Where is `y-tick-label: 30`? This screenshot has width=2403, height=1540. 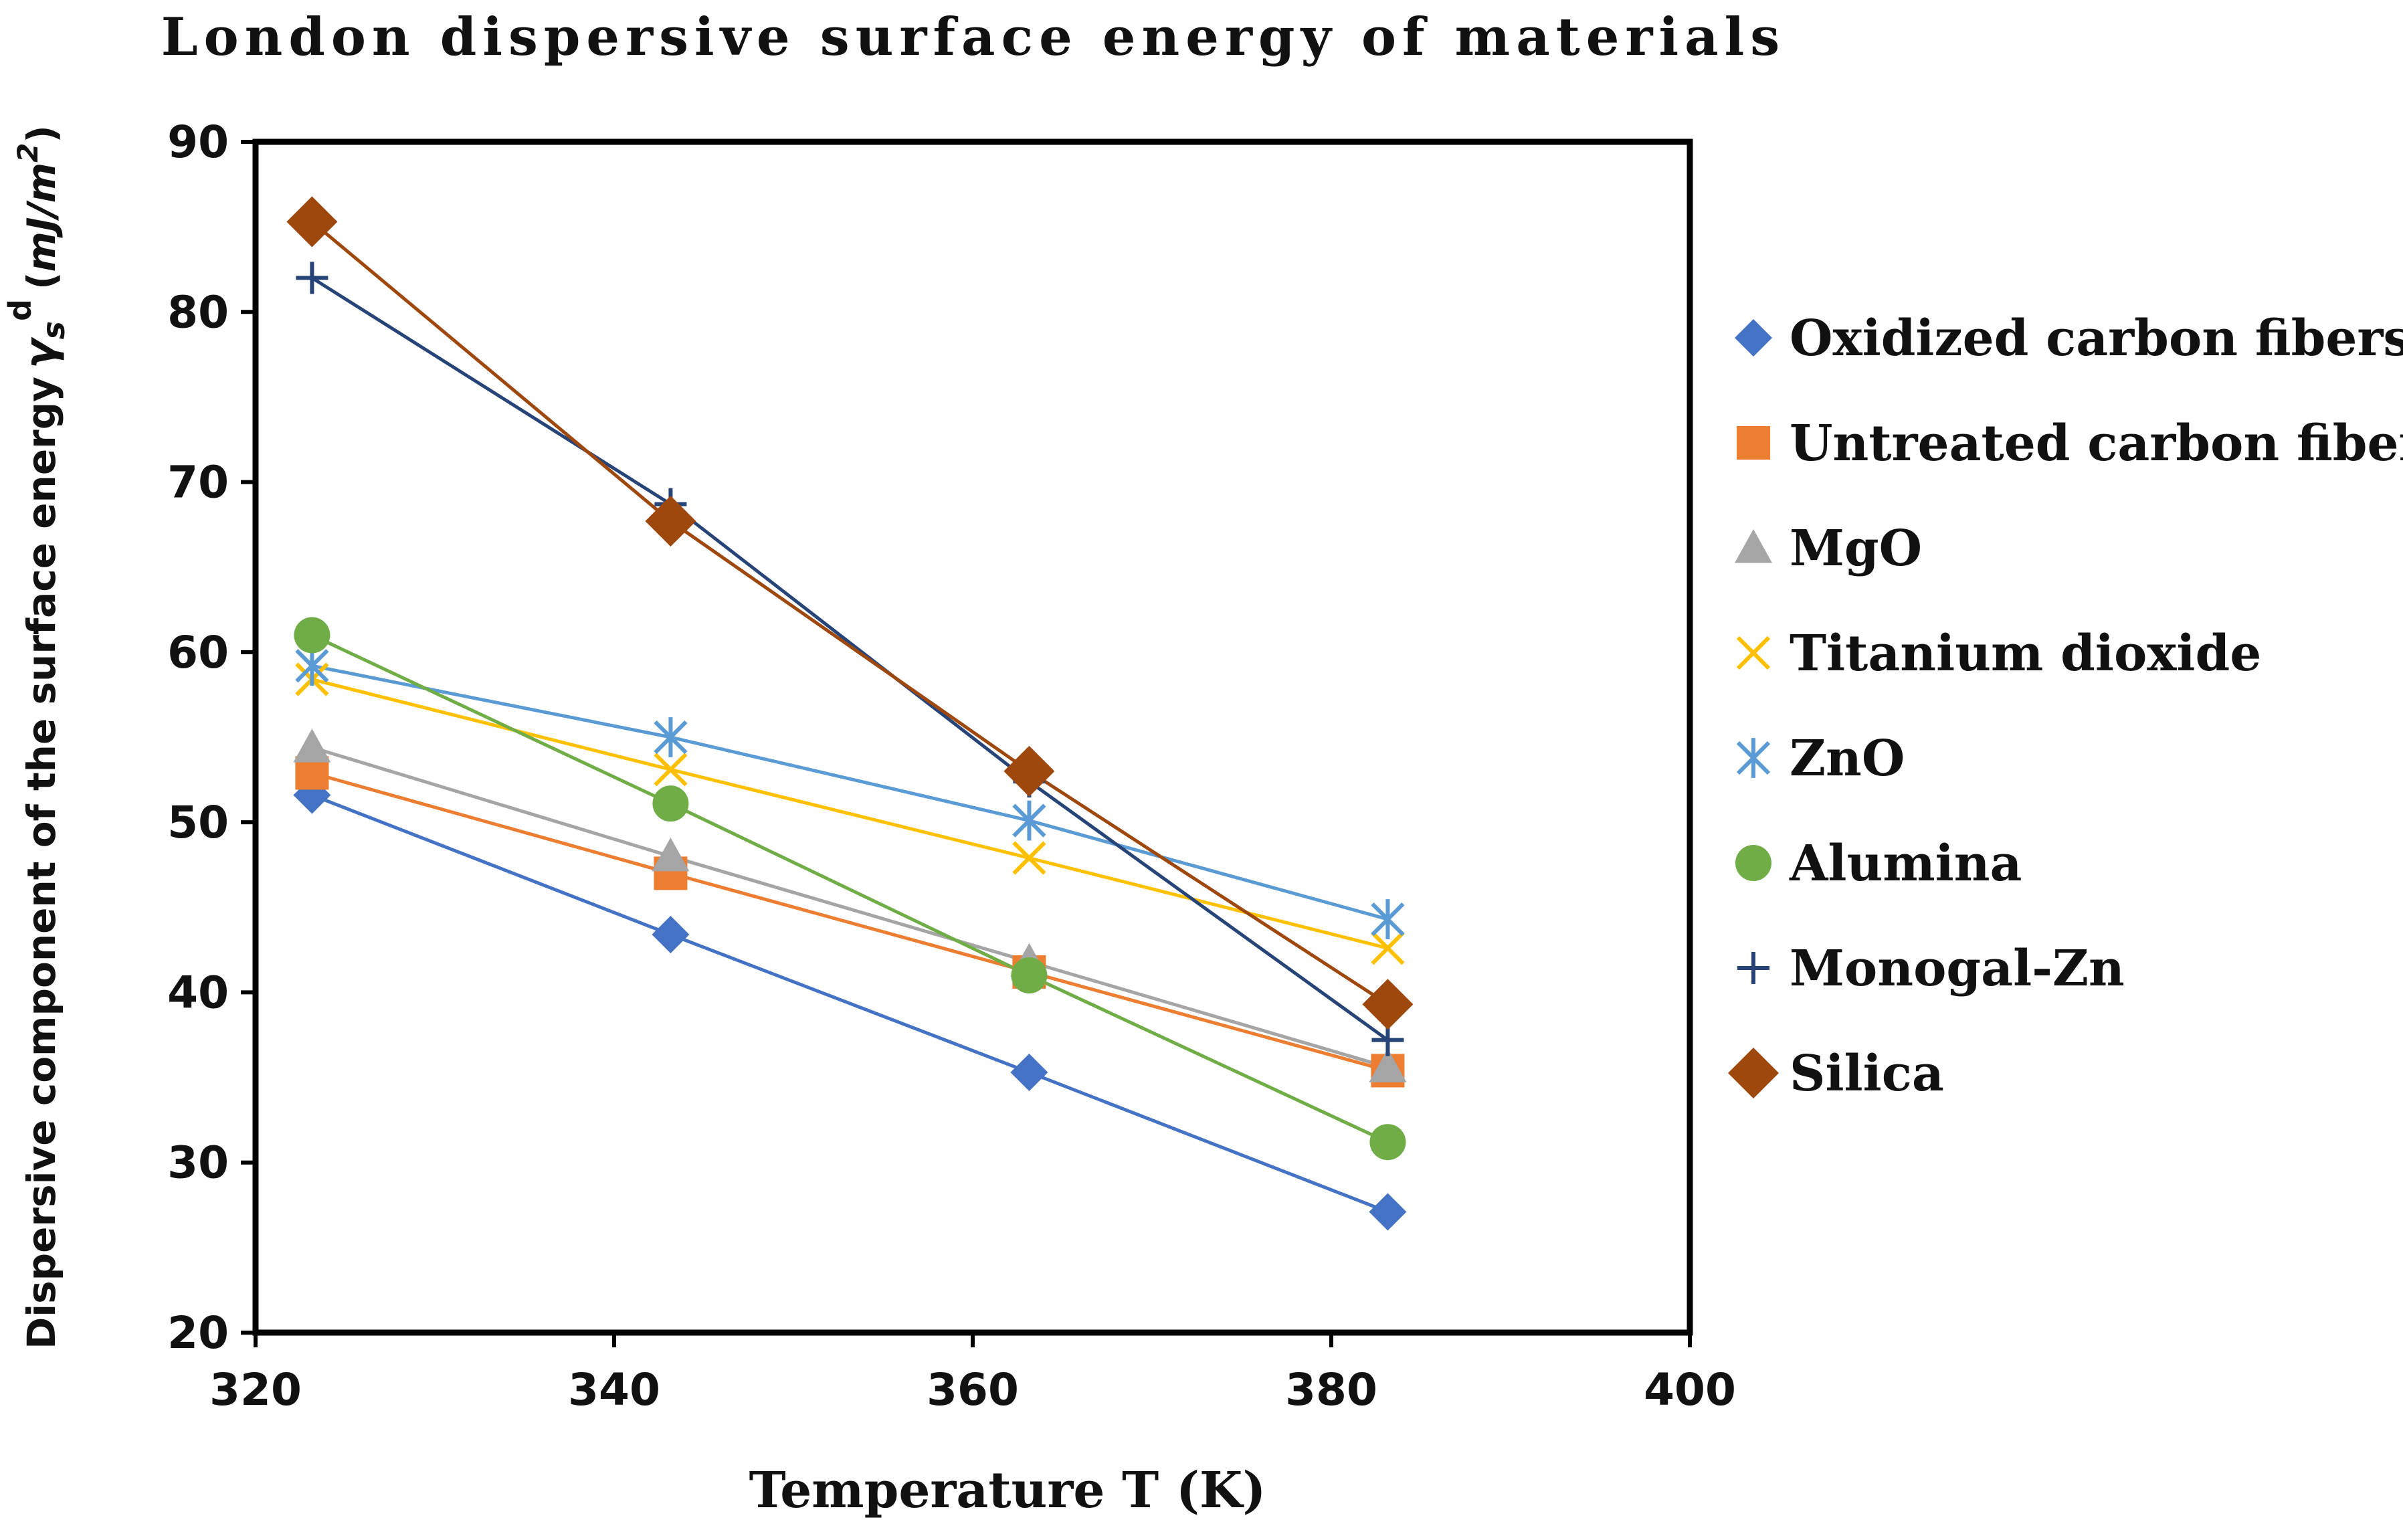
y-tick-label: 30 is located at coordinates (198, 1163).